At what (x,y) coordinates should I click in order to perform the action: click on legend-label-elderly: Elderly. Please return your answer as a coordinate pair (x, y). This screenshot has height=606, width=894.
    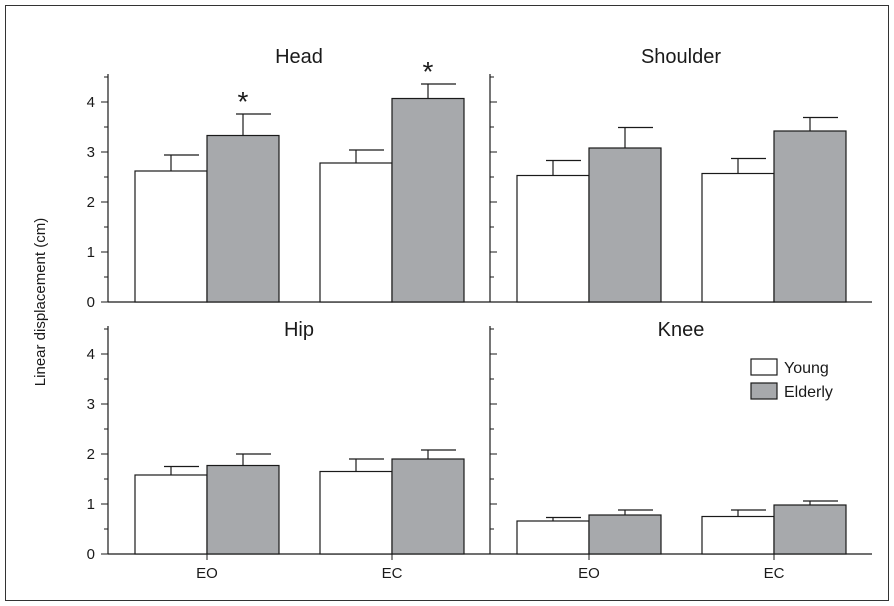
    Looking at the image, I should click on (808, 392).